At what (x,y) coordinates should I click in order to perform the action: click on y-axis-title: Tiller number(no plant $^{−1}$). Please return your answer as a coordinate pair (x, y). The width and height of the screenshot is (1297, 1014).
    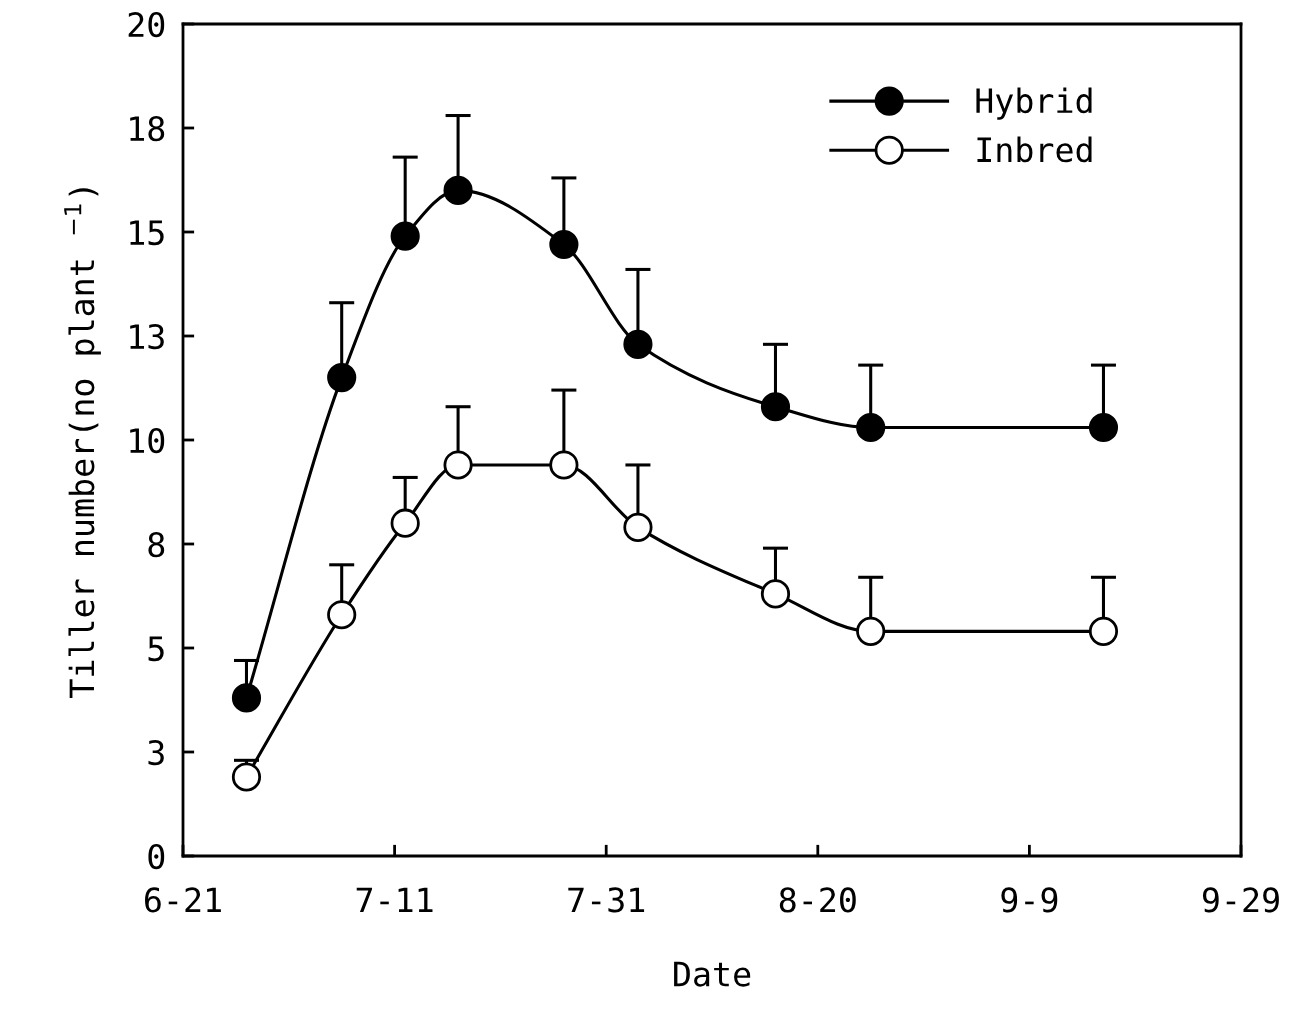
    Looking at the image, I should click on (82, 443).